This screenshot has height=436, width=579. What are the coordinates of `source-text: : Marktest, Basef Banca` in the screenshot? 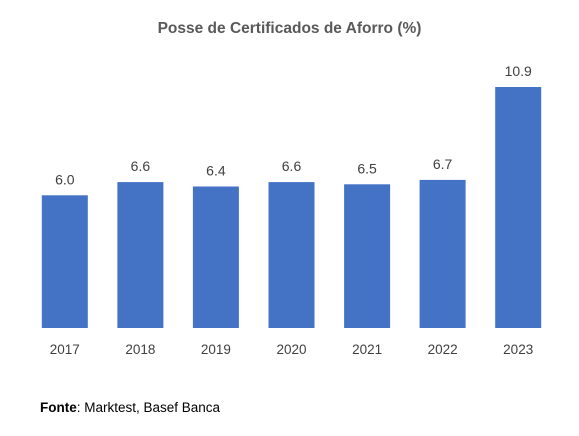 It's located at (148, 407).